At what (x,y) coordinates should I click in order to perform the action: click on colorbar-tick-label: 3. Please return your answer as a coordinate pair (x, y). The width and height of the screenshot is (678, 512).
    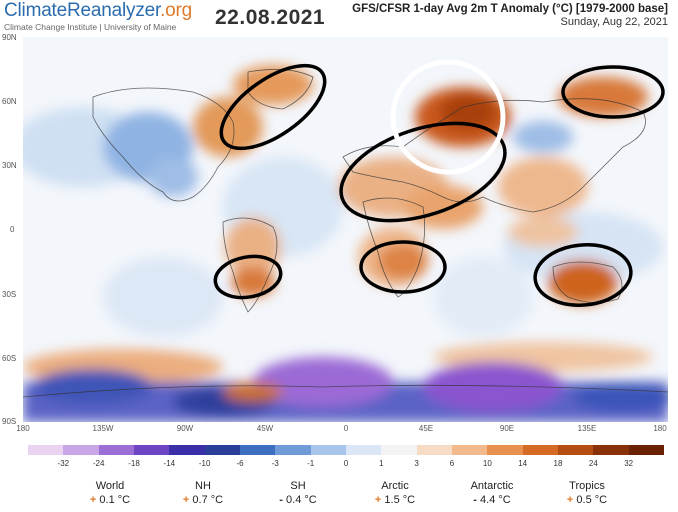
    Looking at the image, I should click on (416, 463).